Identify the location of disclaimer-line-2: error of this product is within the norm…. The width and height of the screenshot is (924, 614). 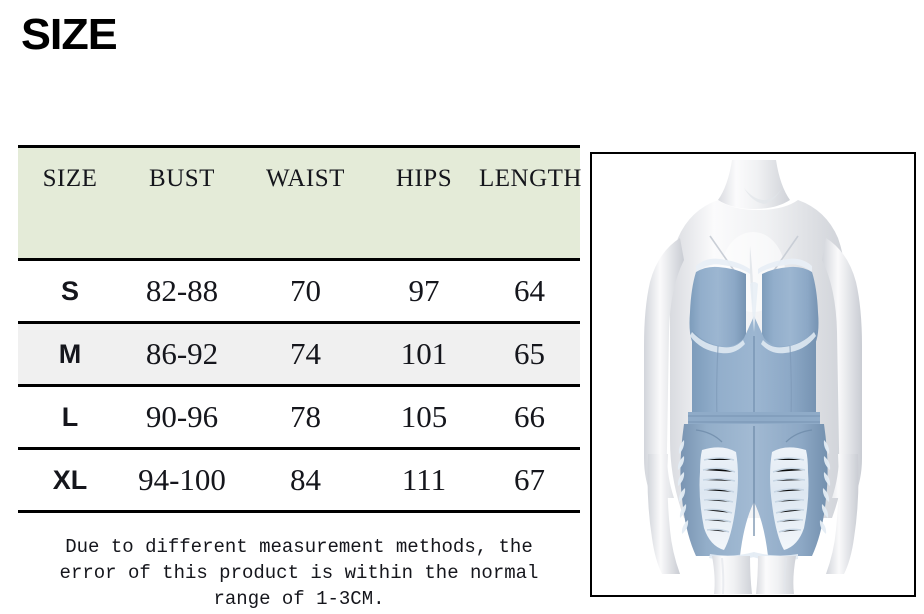
(299, 573).